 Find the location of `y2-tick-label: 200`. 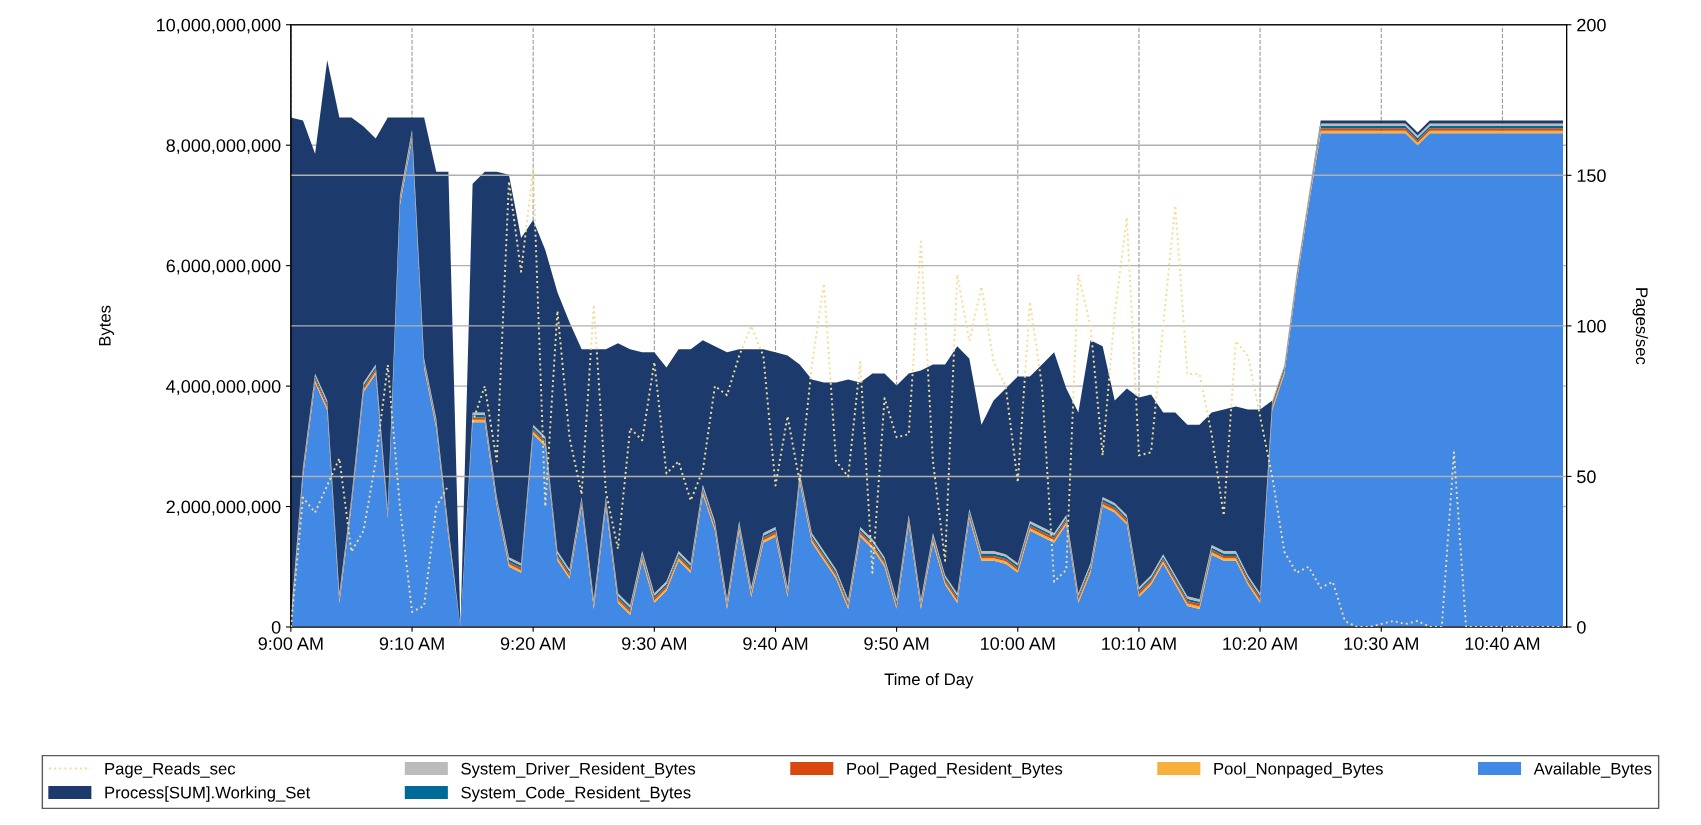

y2-tick-label: 200 is located at coordinates (1591, 25).